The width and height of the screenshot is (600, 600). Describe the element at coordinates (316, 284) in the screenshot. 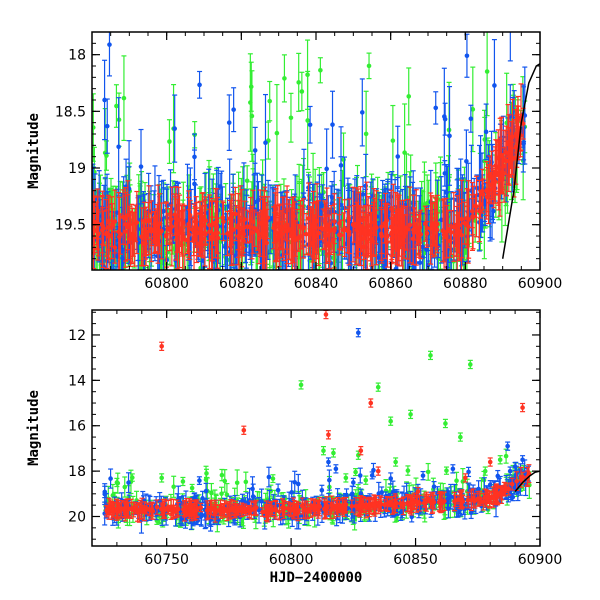

I see `top-x-tick-label: 60840` at that location.